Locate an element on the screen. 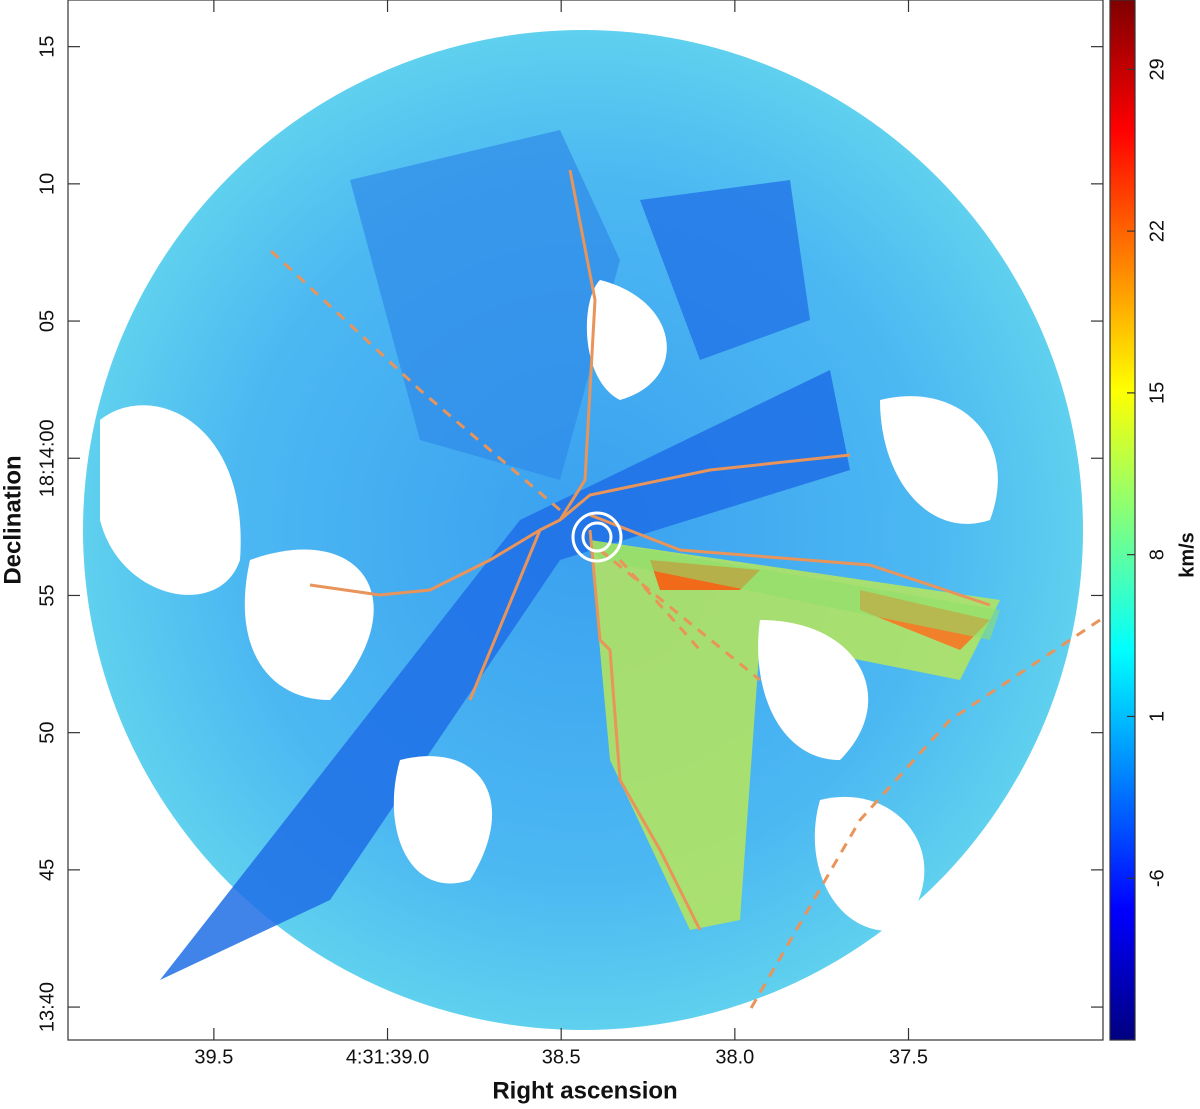  x-tick-label: 4:31:39.0 is located at coordinates (387, 1057).